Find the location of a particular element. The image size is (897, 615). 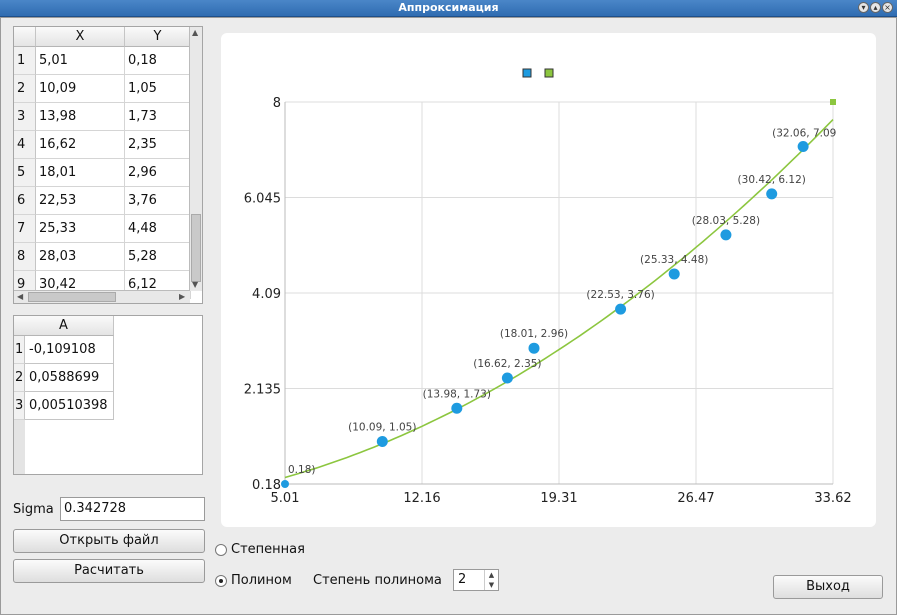

spin-arrows: ▲ ▼ is located at coordinates (491, 580).